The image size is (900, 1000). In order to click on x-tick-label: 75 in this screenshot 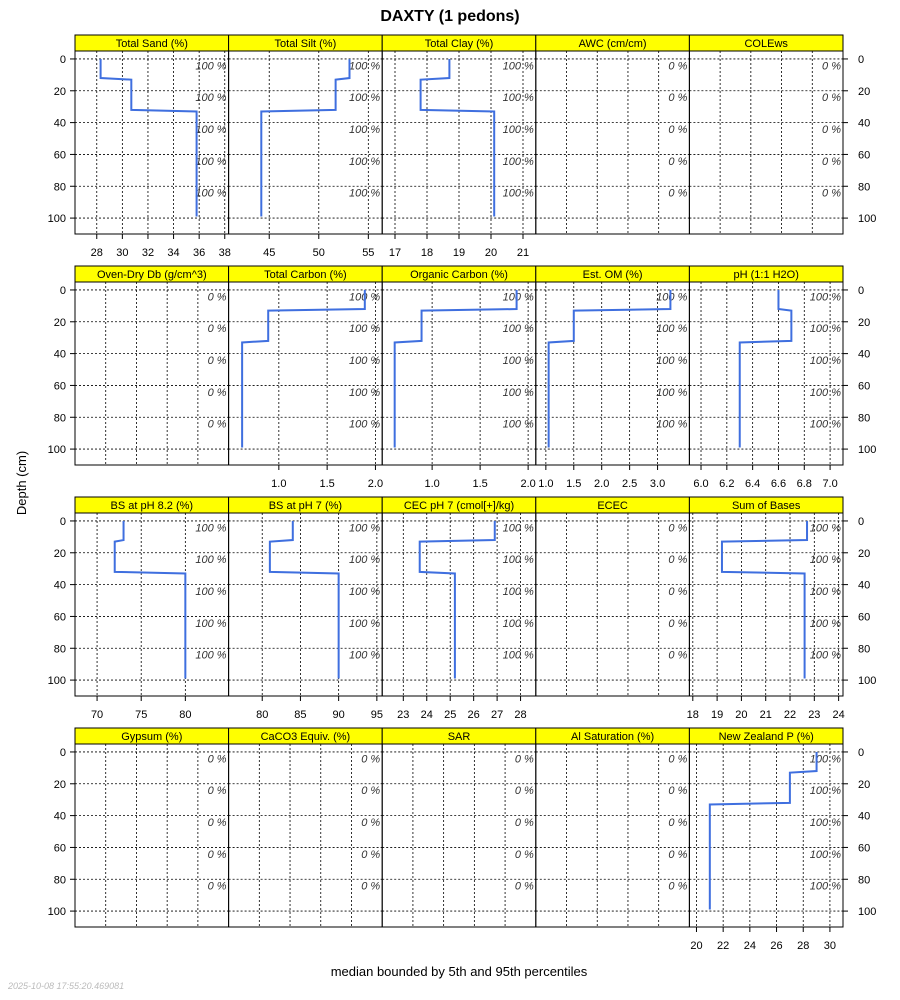, I will do `click(141, 715)`.